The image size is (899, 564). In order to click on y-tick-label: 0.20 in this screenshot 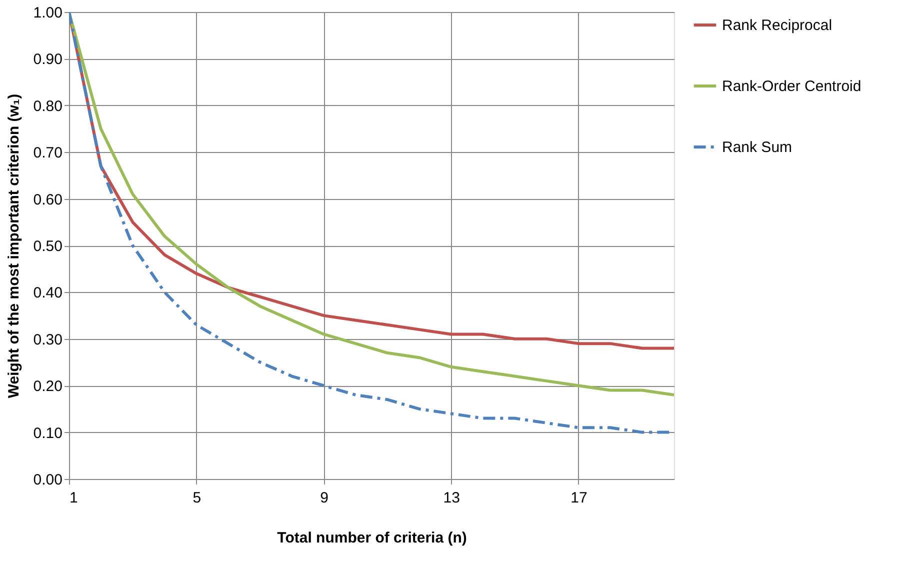, I will do `click(47, 387)`.